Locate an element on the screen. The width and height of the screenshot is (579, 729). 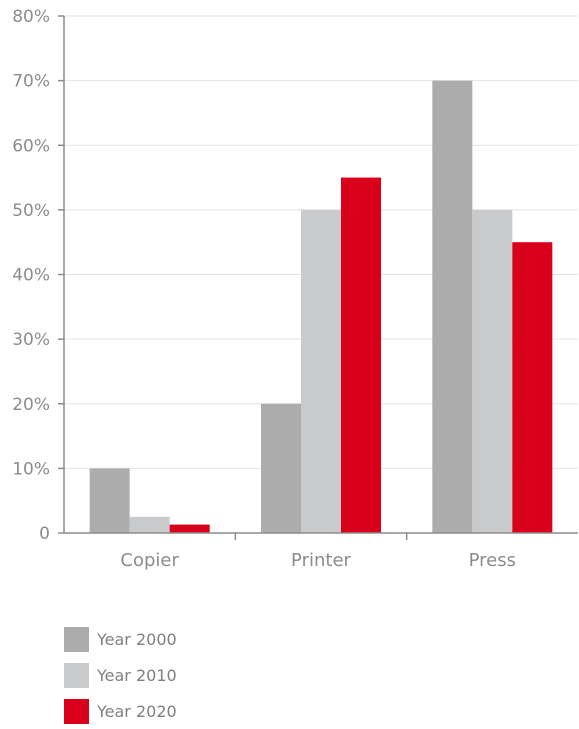
y-tick-label: 10% is located at coordinates (31, 469).